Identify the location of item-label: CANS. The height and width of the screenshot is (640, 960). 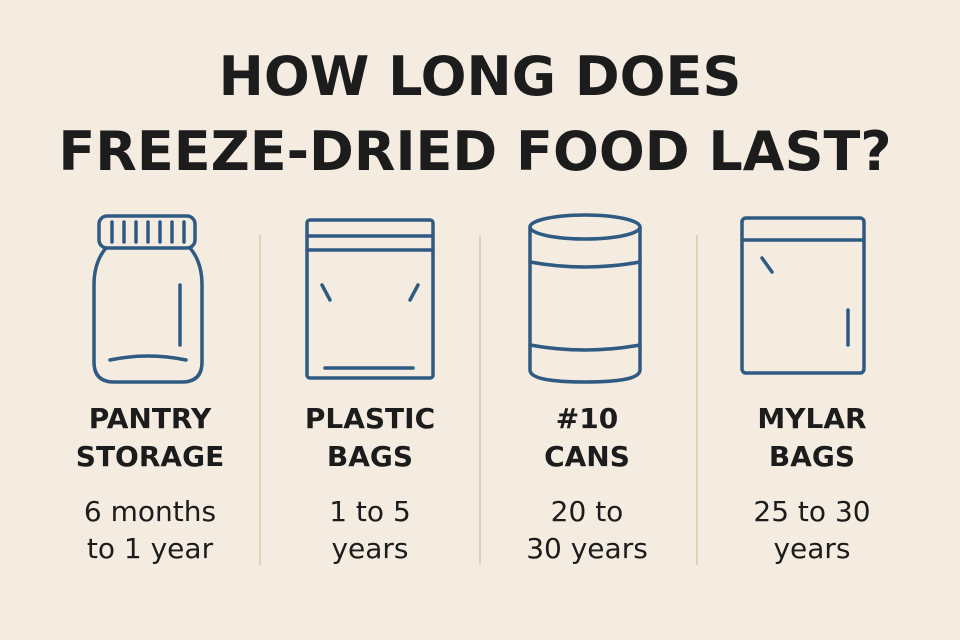
(587, 456).